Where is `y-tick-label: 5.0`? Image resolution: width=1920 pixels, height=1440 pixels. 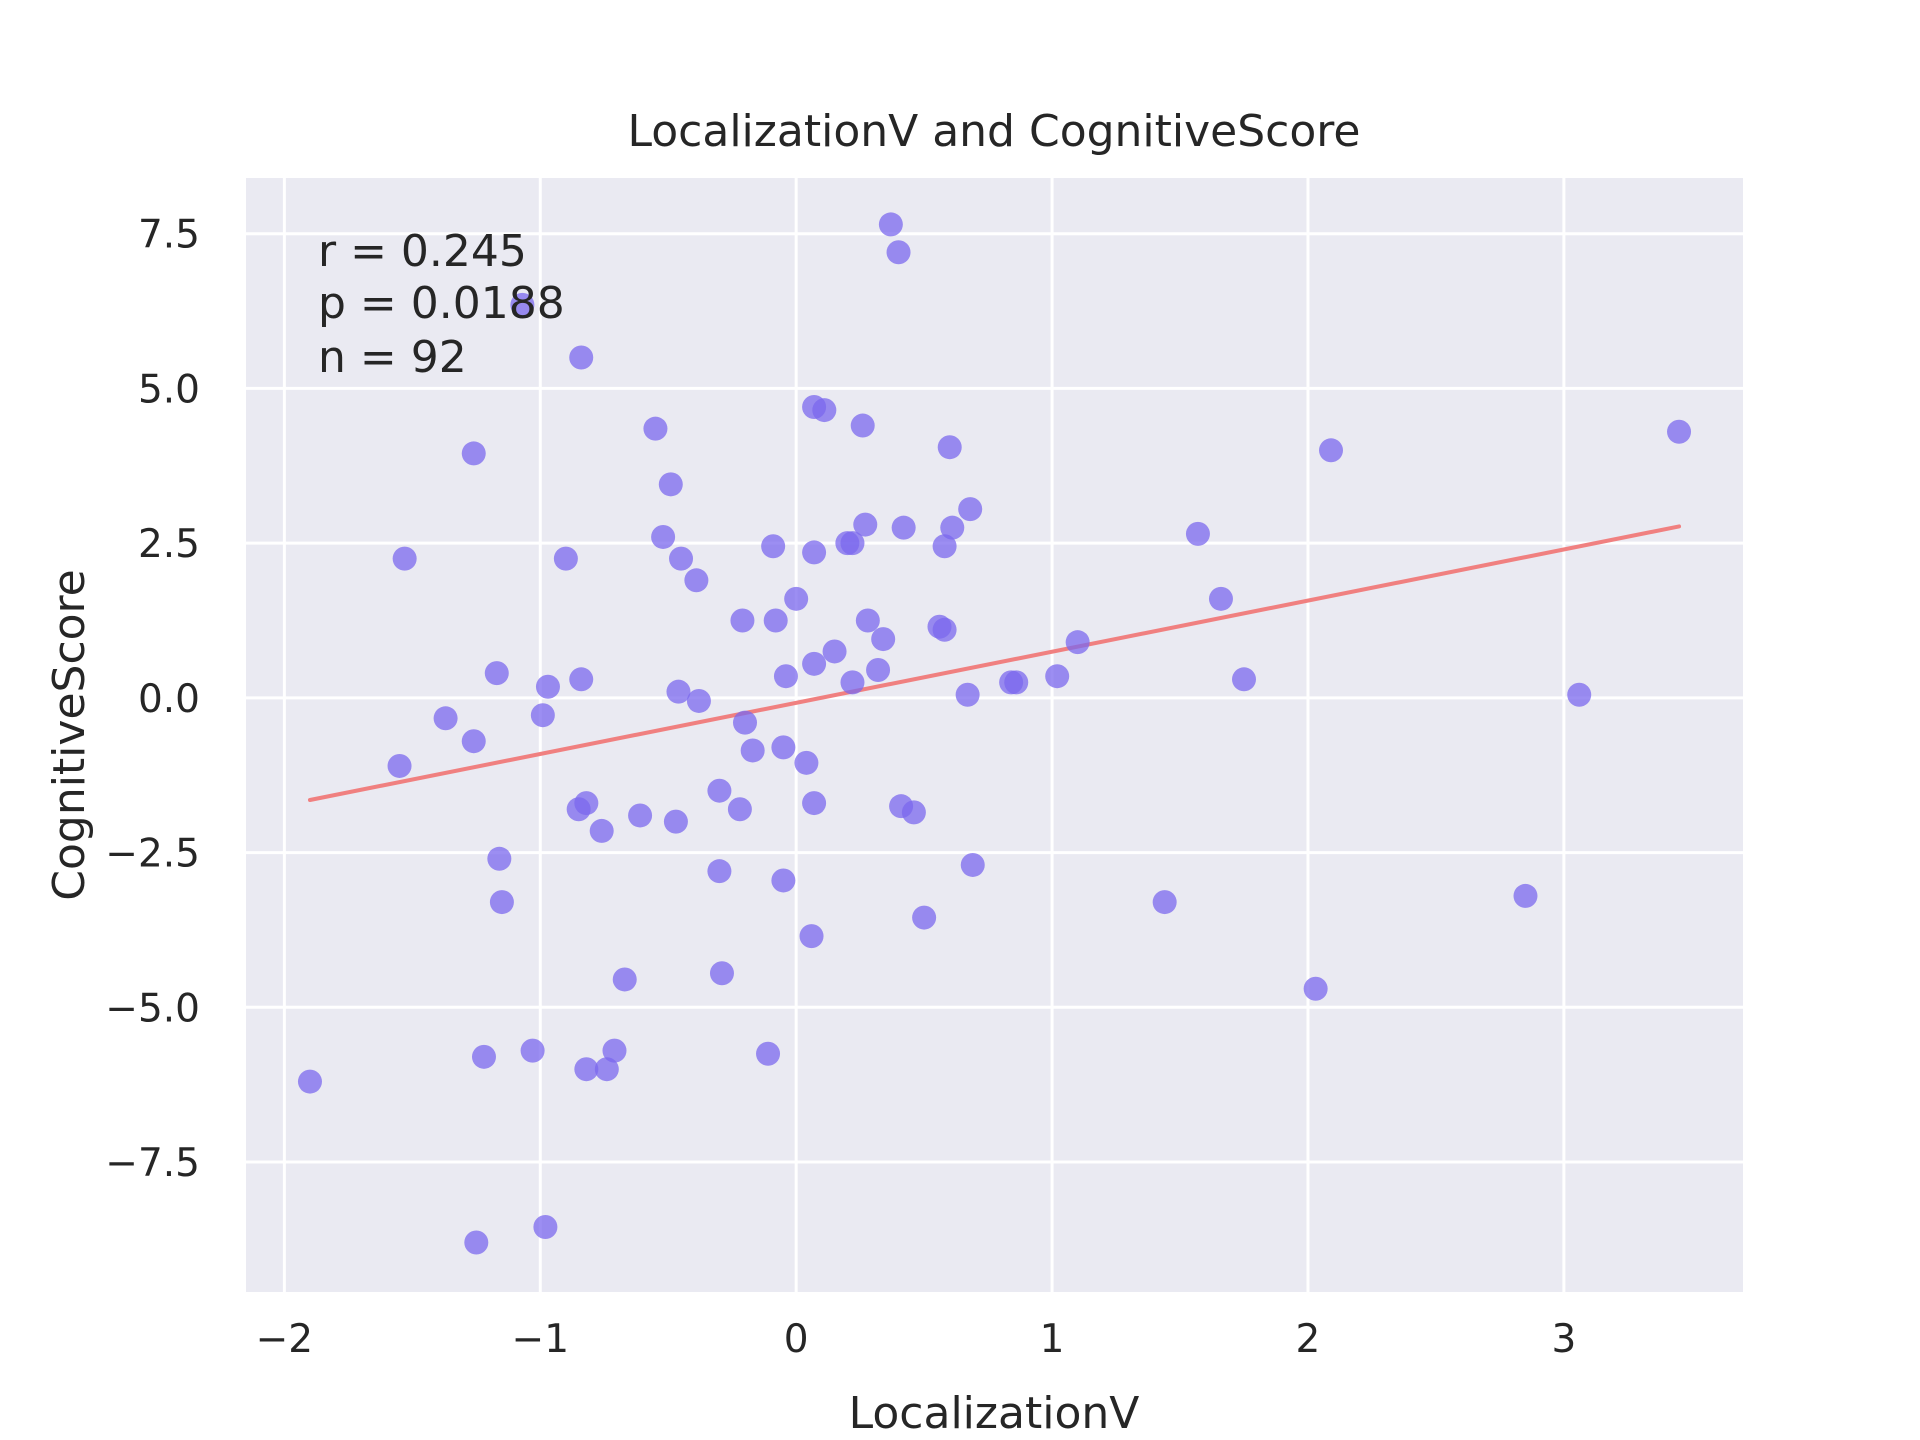
y-tick-label: 5.0 is located at coordinates (169, 389).